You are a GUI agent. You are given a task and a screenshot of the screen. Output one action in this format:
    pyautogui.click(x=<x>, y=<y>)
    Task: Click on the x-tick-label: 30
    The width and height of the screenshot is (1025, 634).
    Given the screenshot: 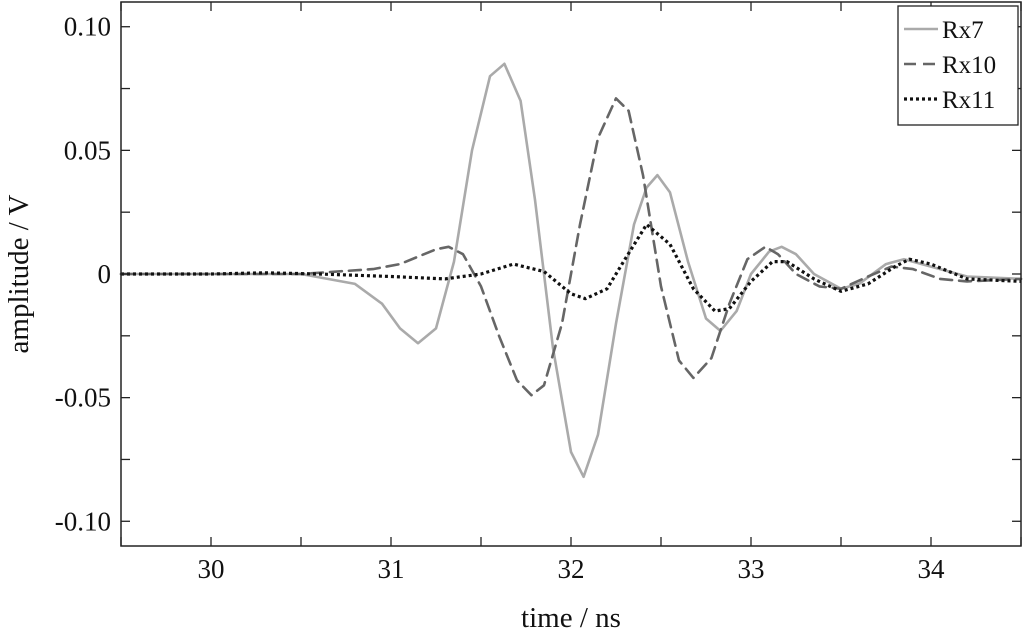 What is the action you would take?
    pyautogui.click(x=211, y=569)
    